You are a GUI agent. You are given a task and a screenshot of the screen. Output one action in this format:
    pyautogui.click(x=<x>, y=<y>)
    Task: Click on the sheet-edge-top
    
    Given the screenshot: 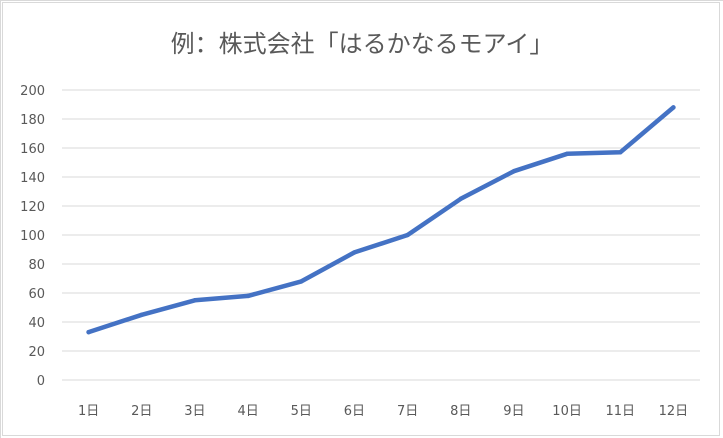 What is the action you would take?
    pyautogui.click(x=361, y=0)
    